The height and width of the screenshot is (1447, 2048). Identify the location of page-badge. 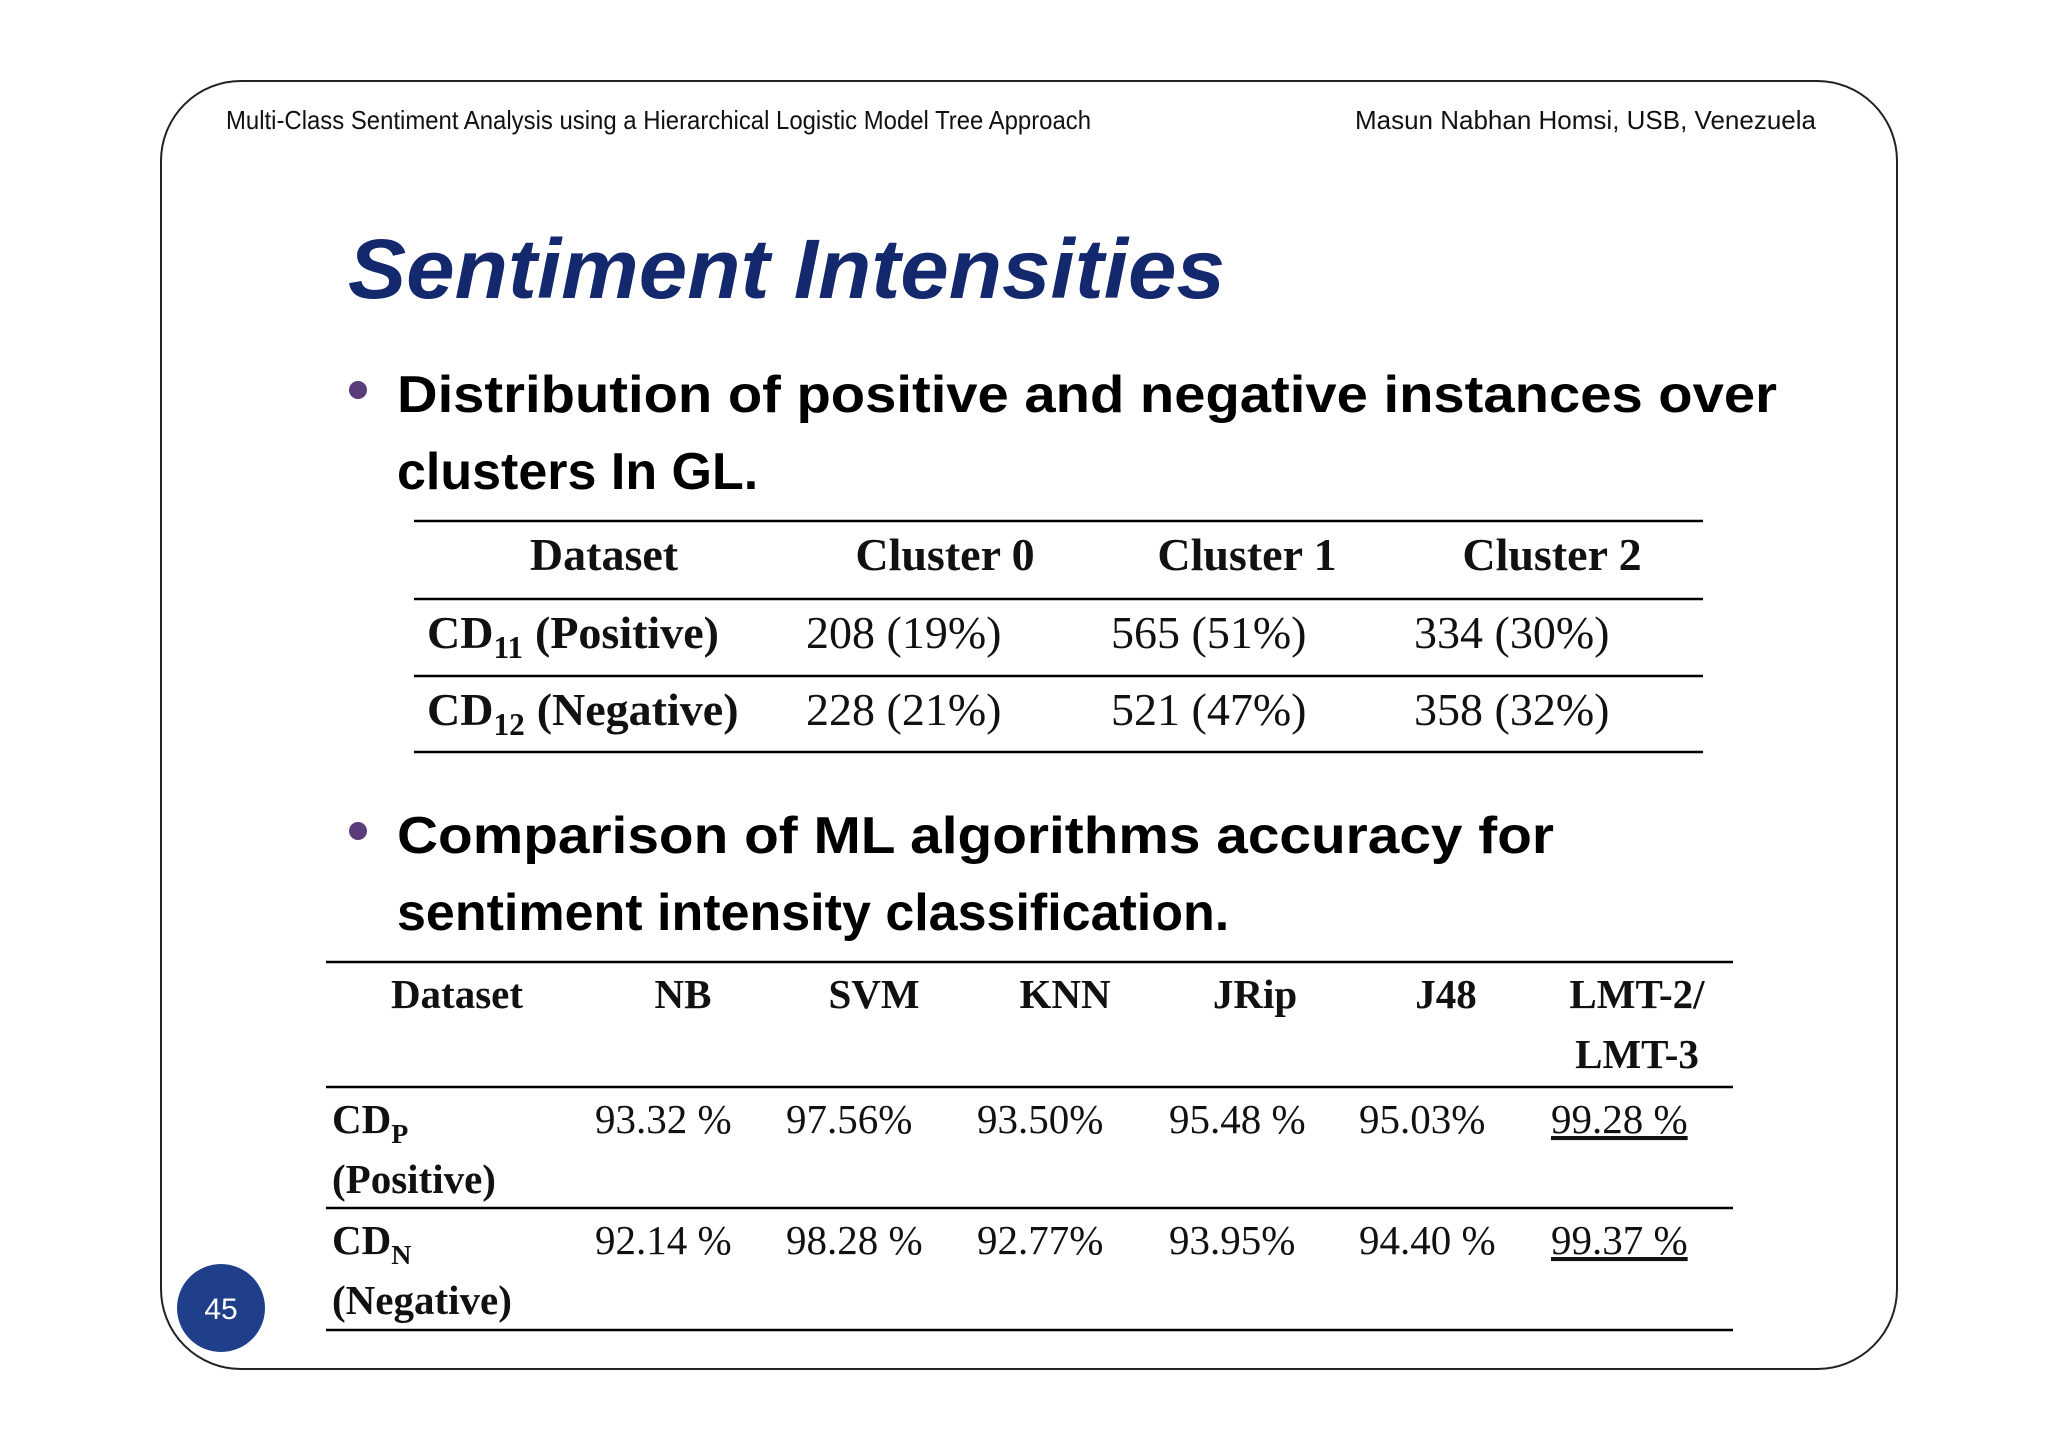
(221, 1308).